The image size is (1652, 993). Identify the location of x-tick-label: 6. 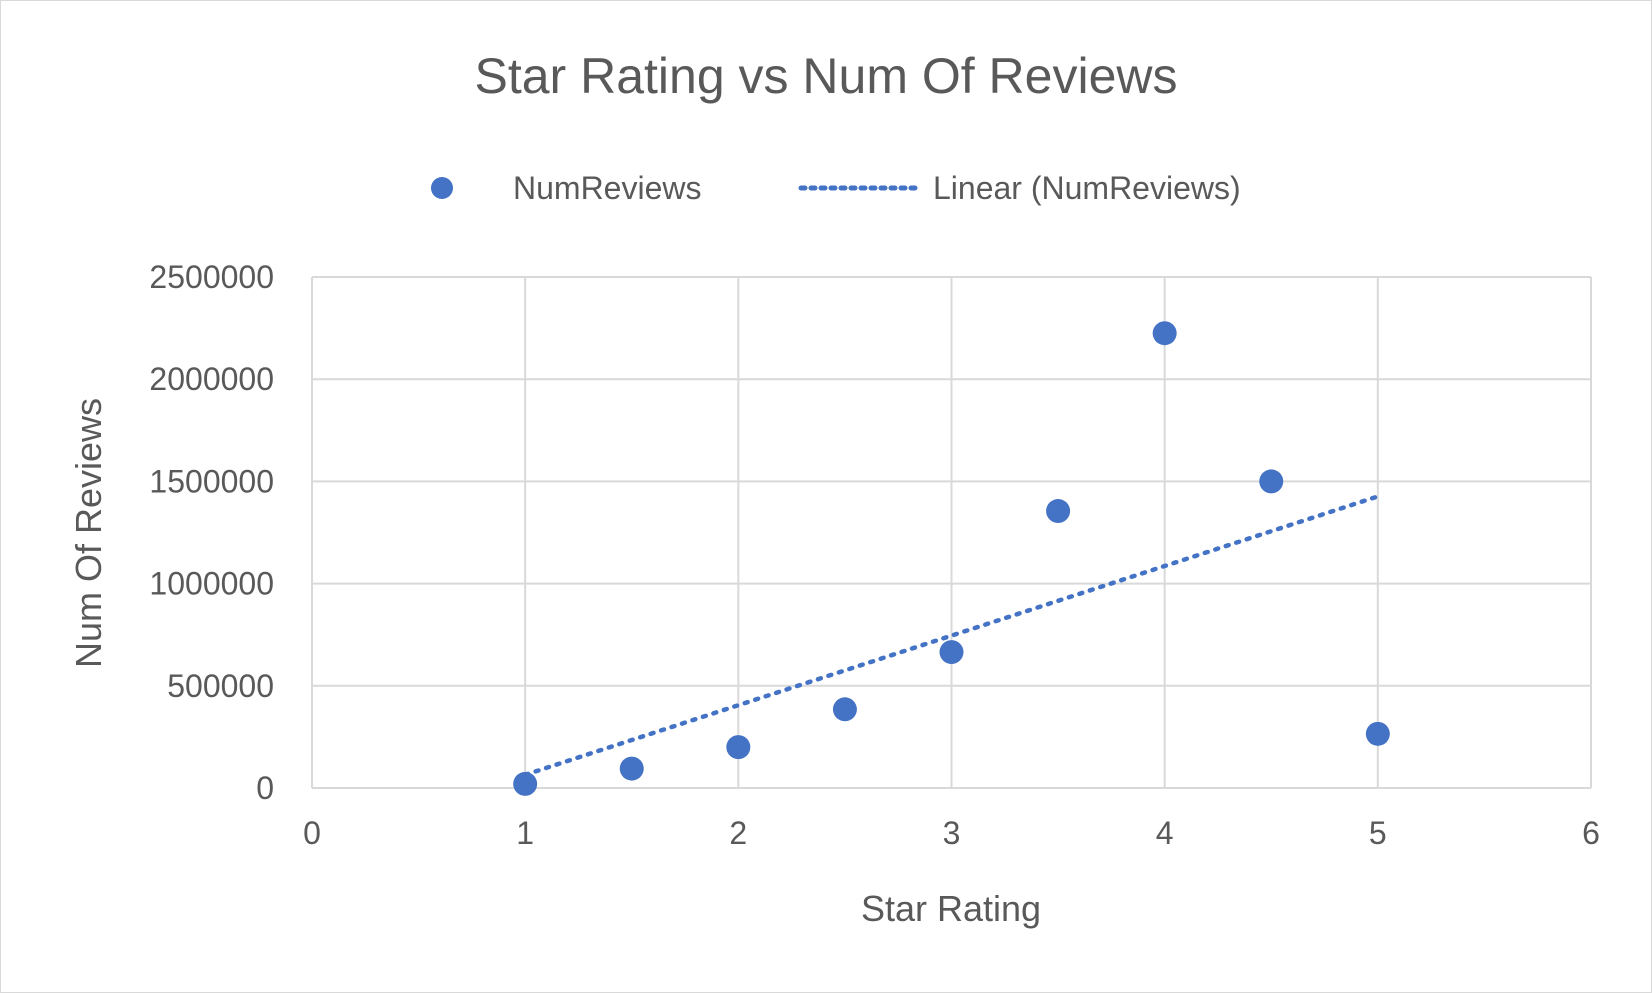
(1591, 833).